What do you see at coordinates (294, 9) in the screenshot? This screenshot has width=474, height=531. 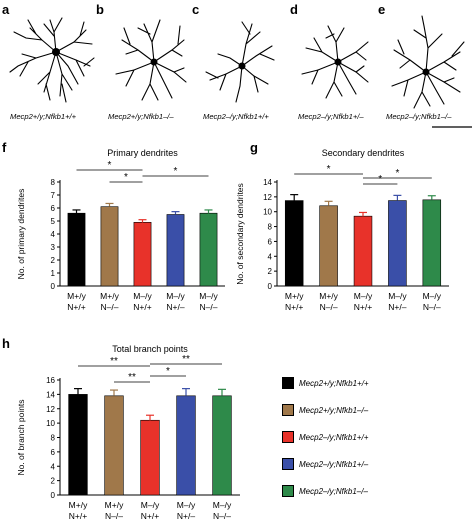 I see `panel-label-d: d` at bounding box center [294, 9].